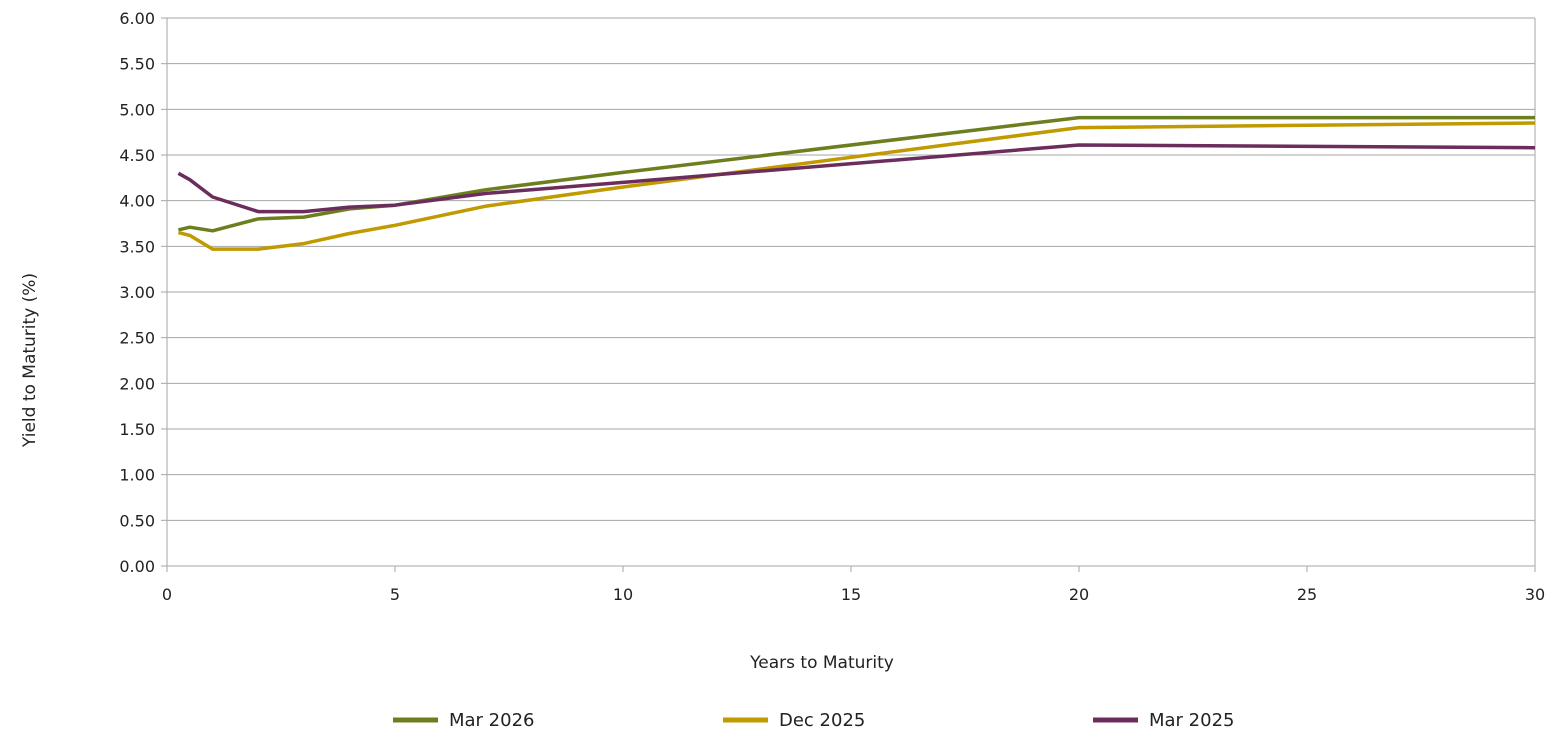  Describe the element at coordinates (137, 520) in the screenshot. I see `y-tick-label: 0.50` at that location.